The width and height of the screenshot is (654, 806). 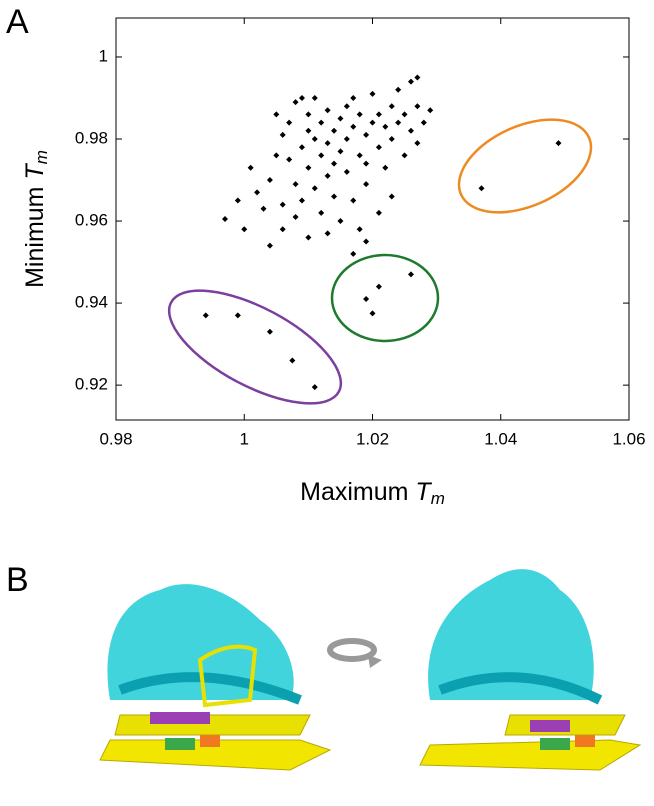 I want to click on y-tick-label: 0.92, so click(x=91, y=384).